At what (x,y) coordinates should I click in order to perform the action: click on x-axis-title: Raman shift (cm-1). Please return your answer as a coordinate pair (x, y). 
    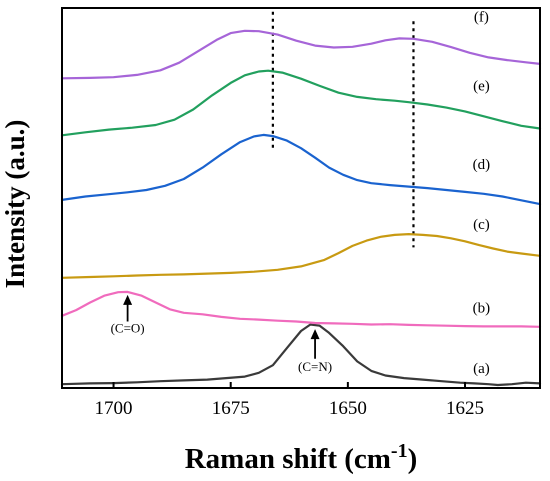
    Looking at the image, I should click on (301, 457).